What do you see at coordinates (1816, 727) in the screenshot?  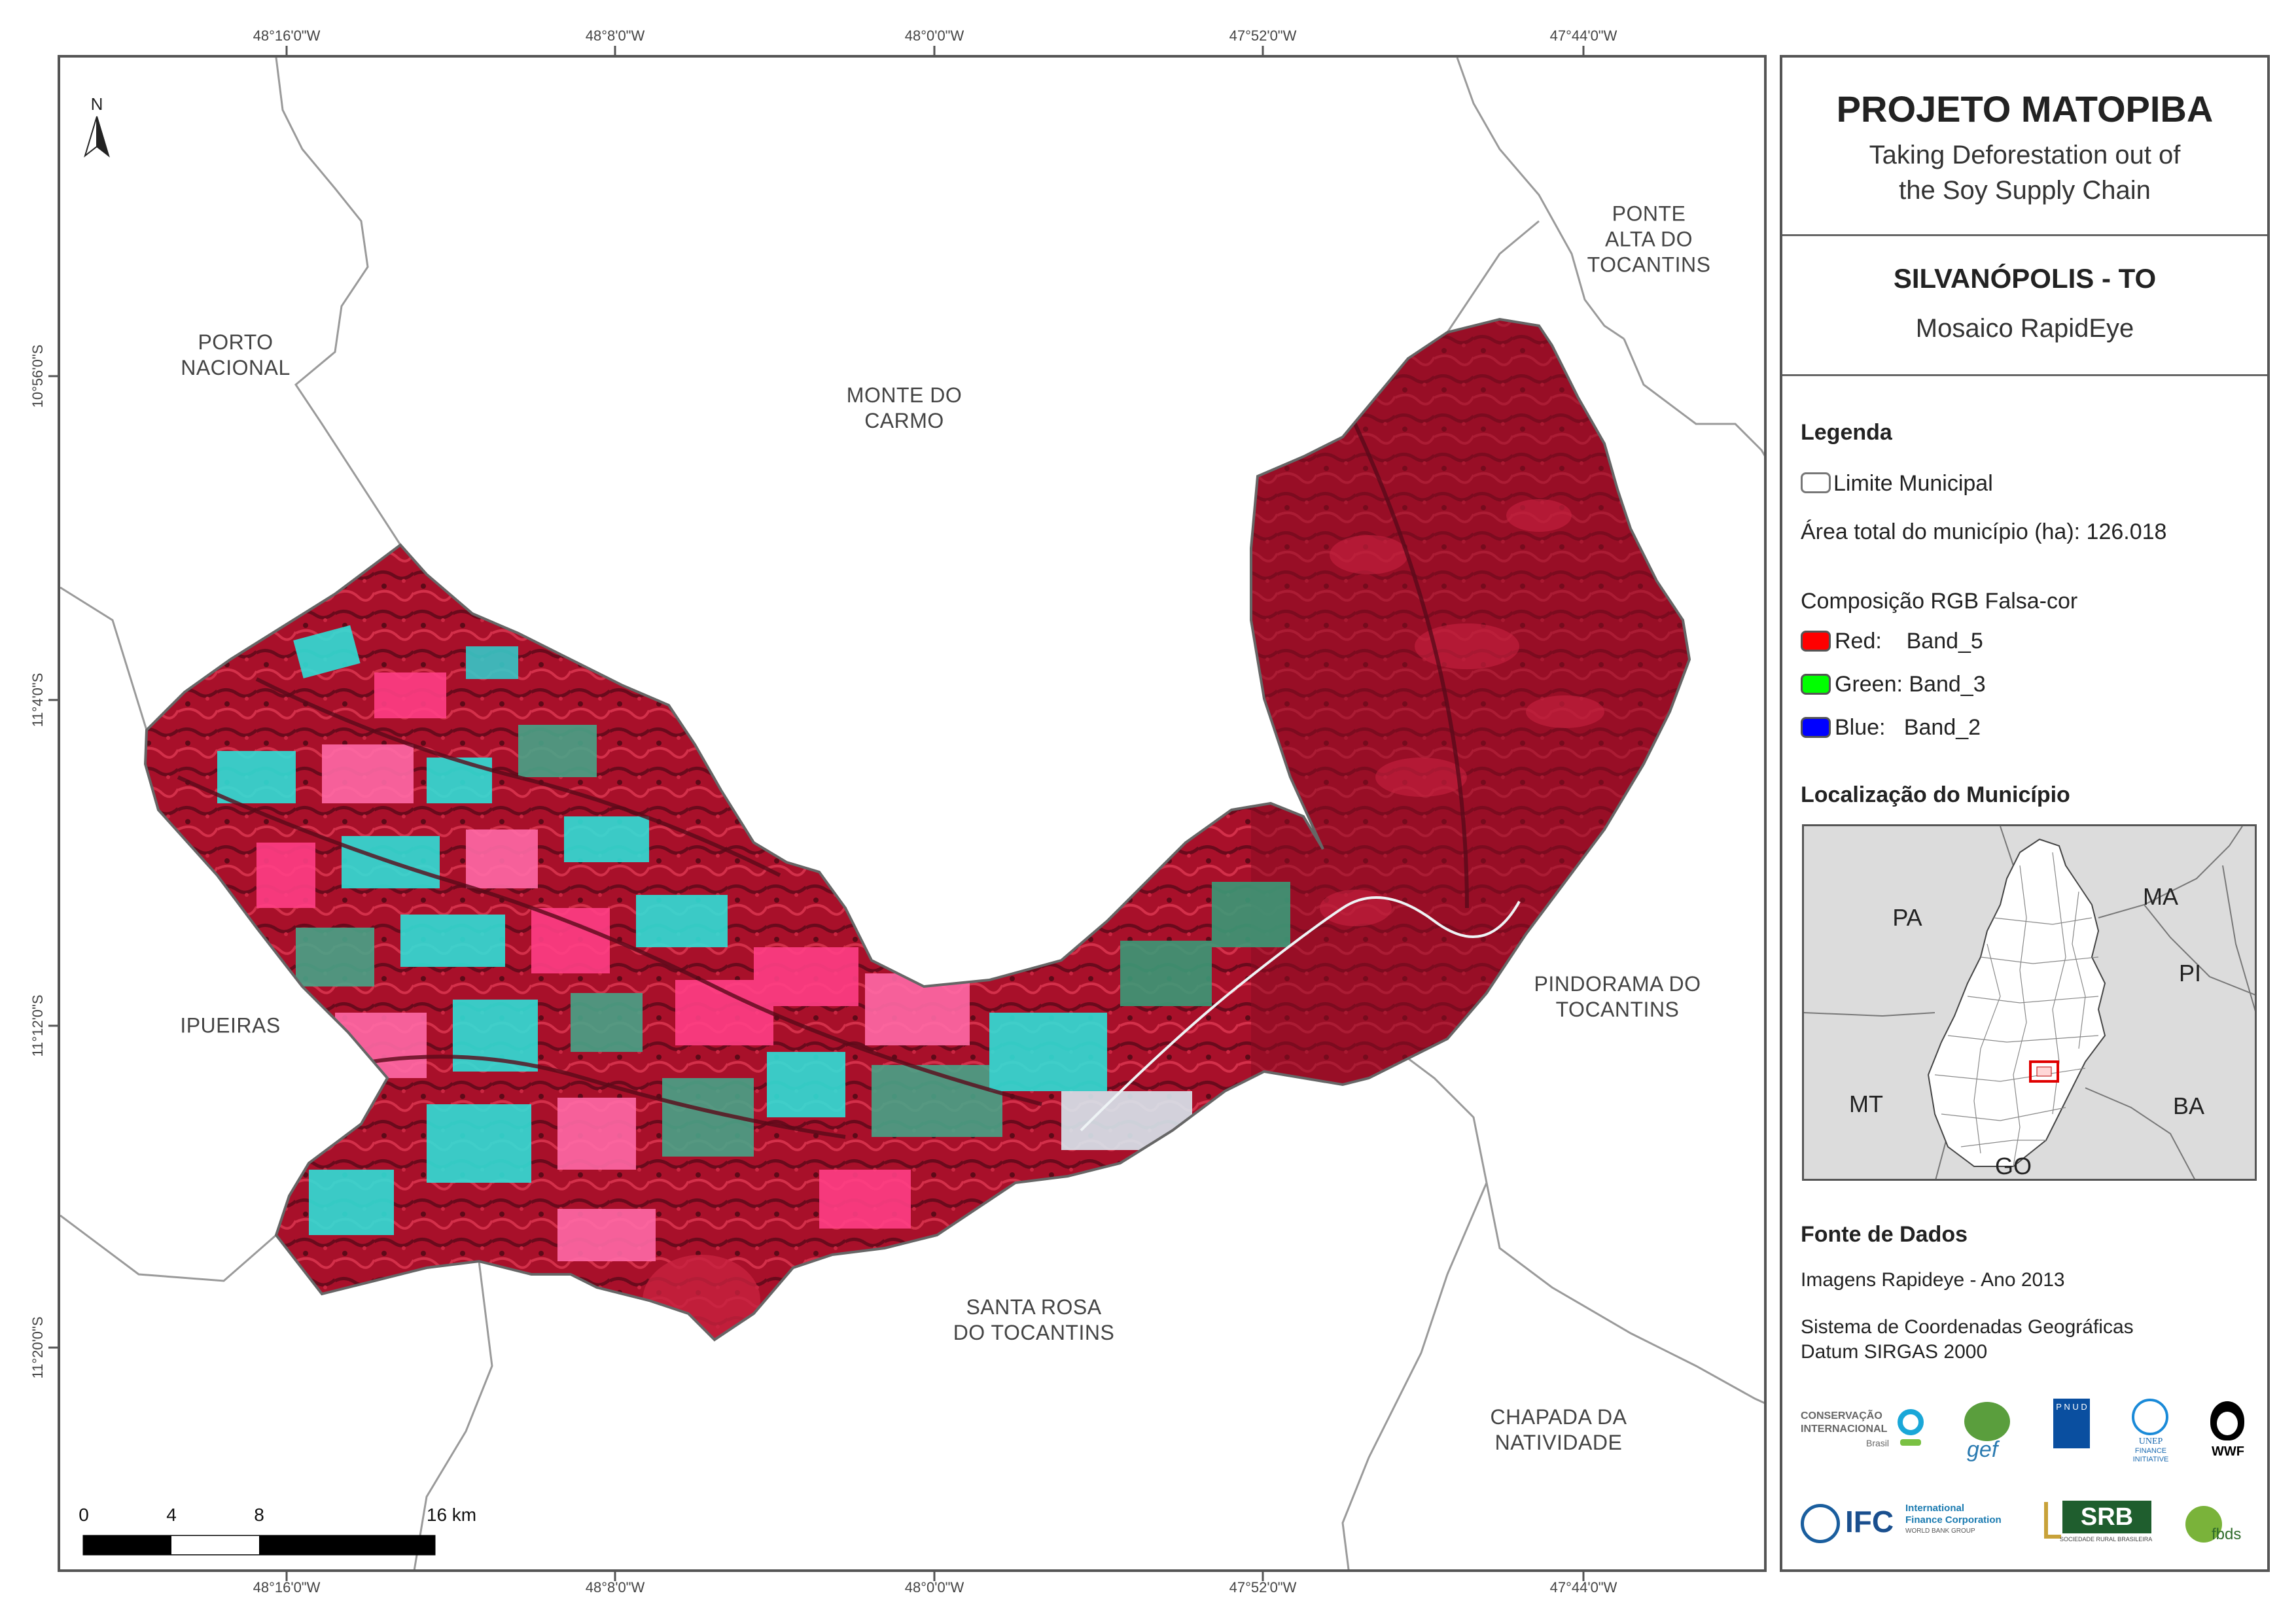 I see `band-blue-swatch` at bounding box center [1816, 727].